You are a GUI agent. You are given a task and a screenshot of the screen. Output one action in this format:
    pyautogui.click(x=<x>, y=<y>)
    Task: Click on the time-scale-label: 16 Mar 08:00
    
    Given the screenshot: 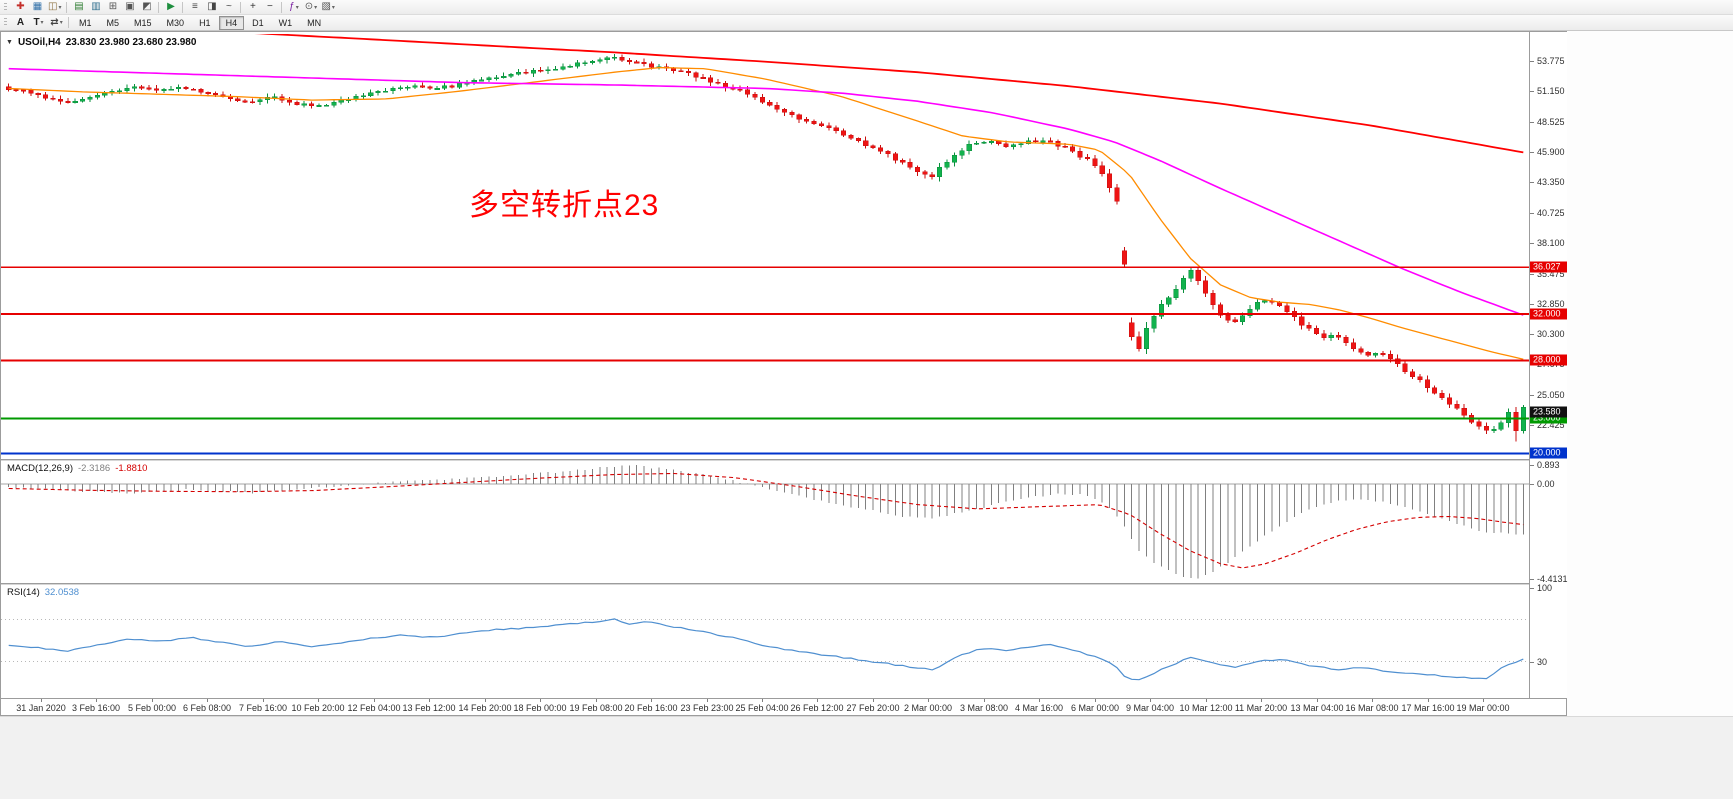 What is the action you would take?
    pyautogui.click(x=1372, y=708)
    